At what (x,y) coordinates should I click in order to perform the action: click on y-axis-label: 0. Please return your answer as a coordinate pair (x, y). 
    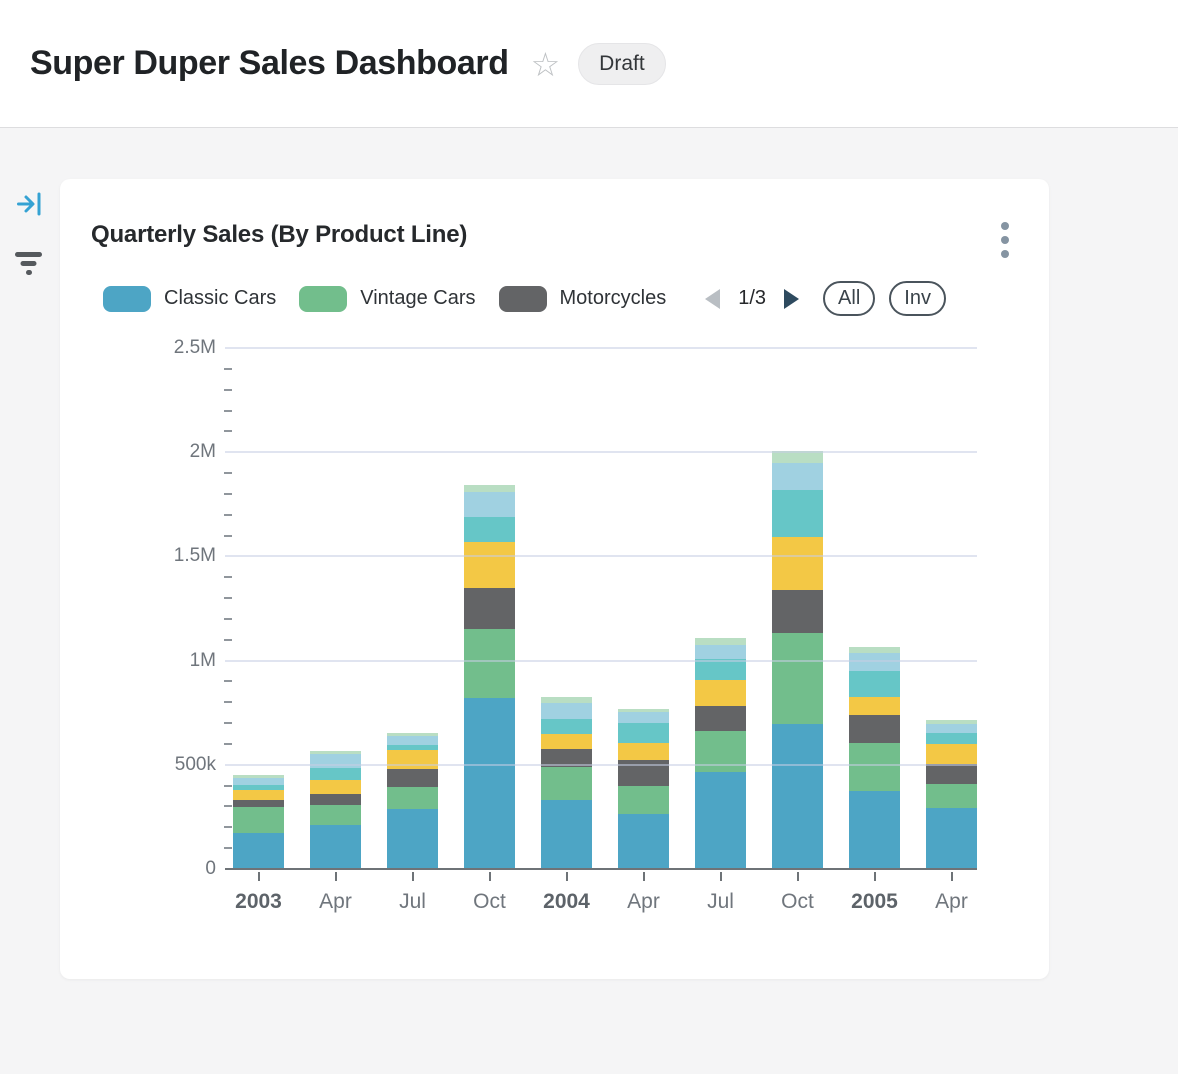
    Looking at the image, I should click on (210, 868).